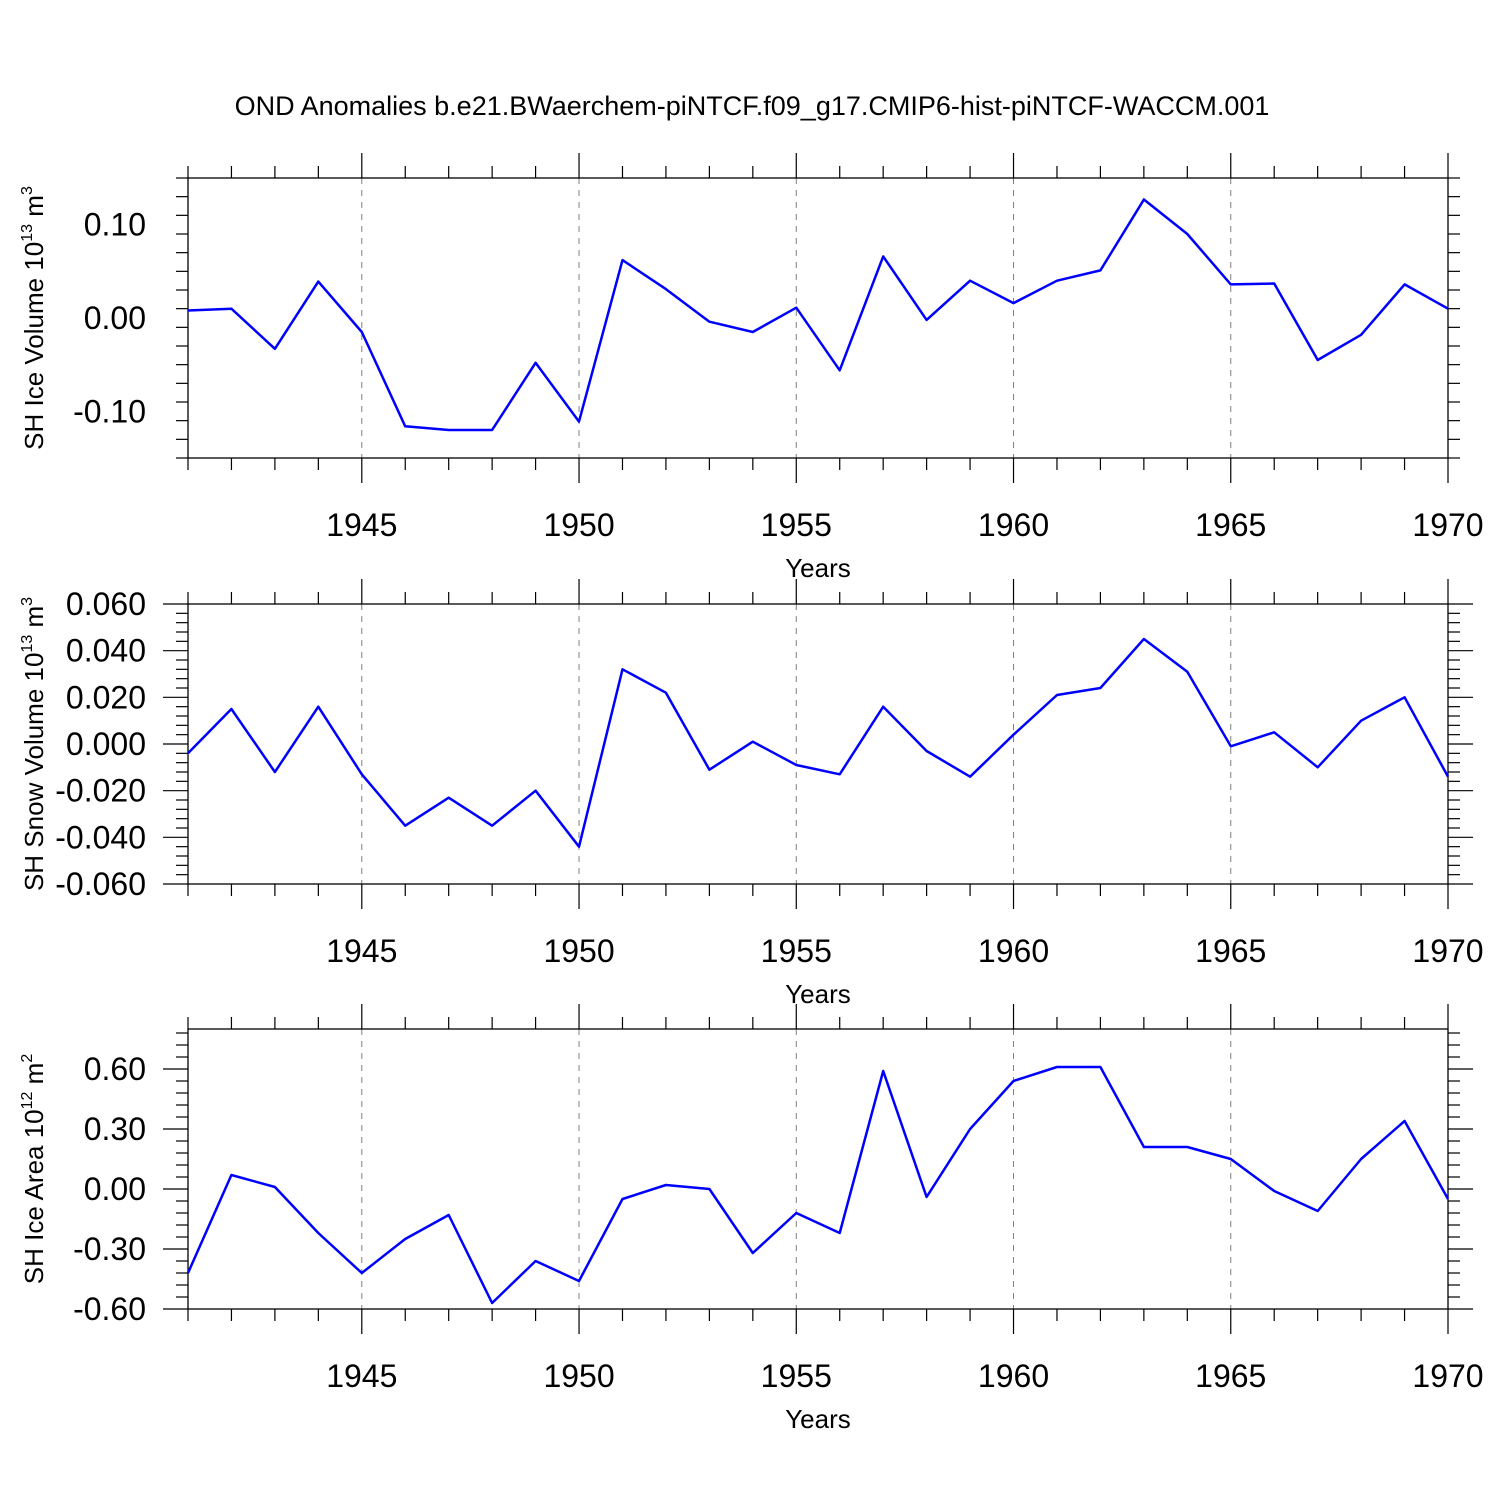  I want to click on y-axis-label: SH Snow Volume 1013 m3, so click(34, 744).